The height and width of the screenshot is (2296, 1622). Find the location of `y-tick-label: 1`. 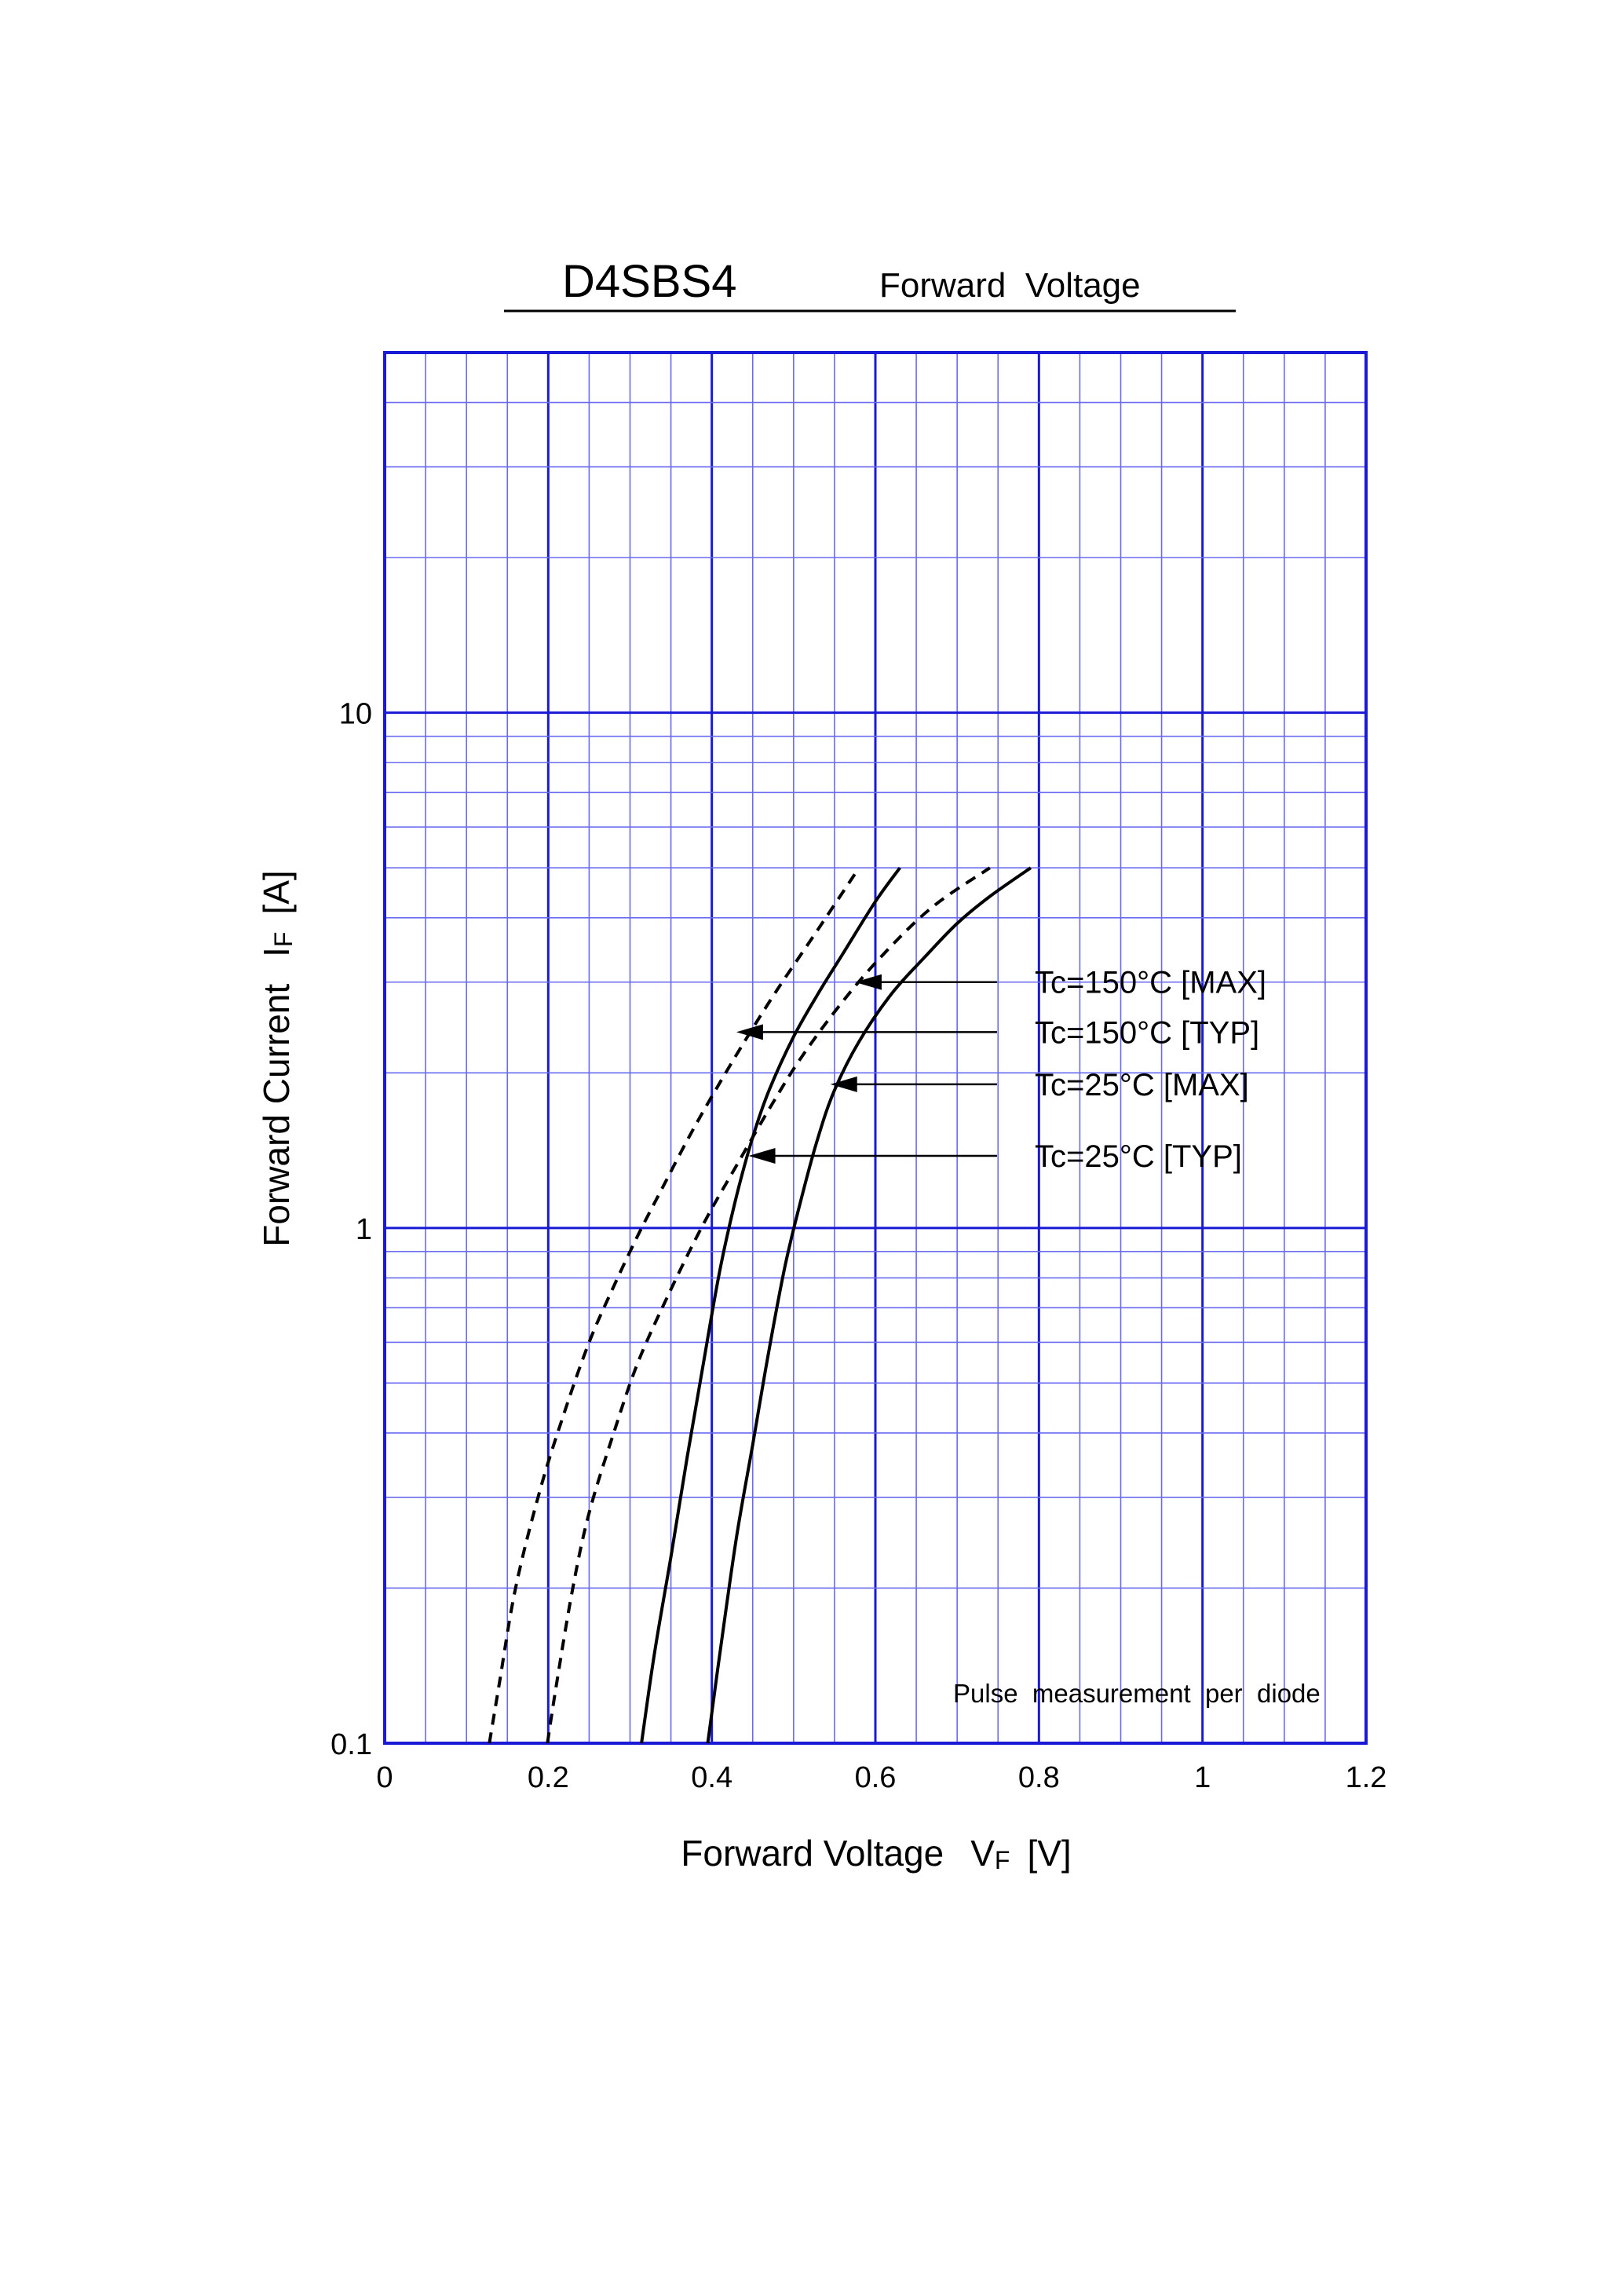

y-tick-label: 1 is located at coordinates (364, 1230).